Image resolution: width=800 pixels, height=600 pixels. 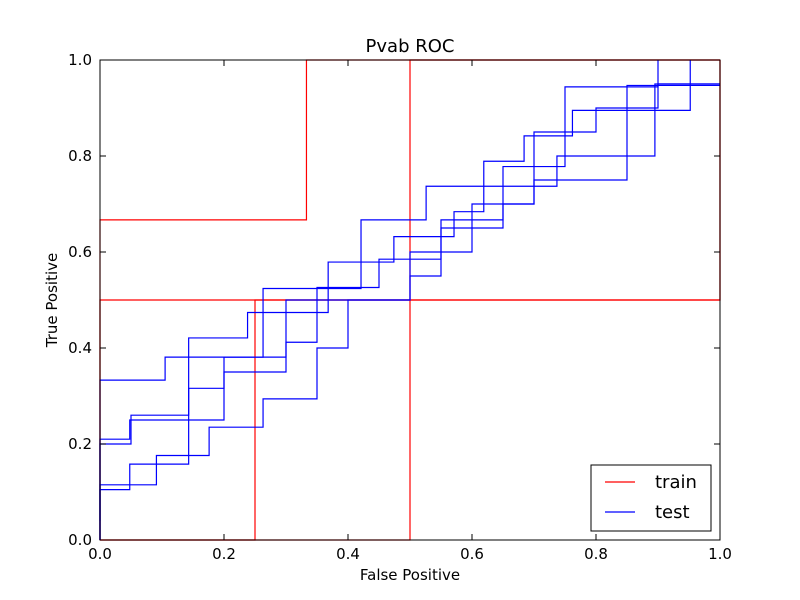 What do you see at coordinates (410, 575) in the screenshot?
I see `x-axis-label: False Positive` at bounding box center [410, 575].